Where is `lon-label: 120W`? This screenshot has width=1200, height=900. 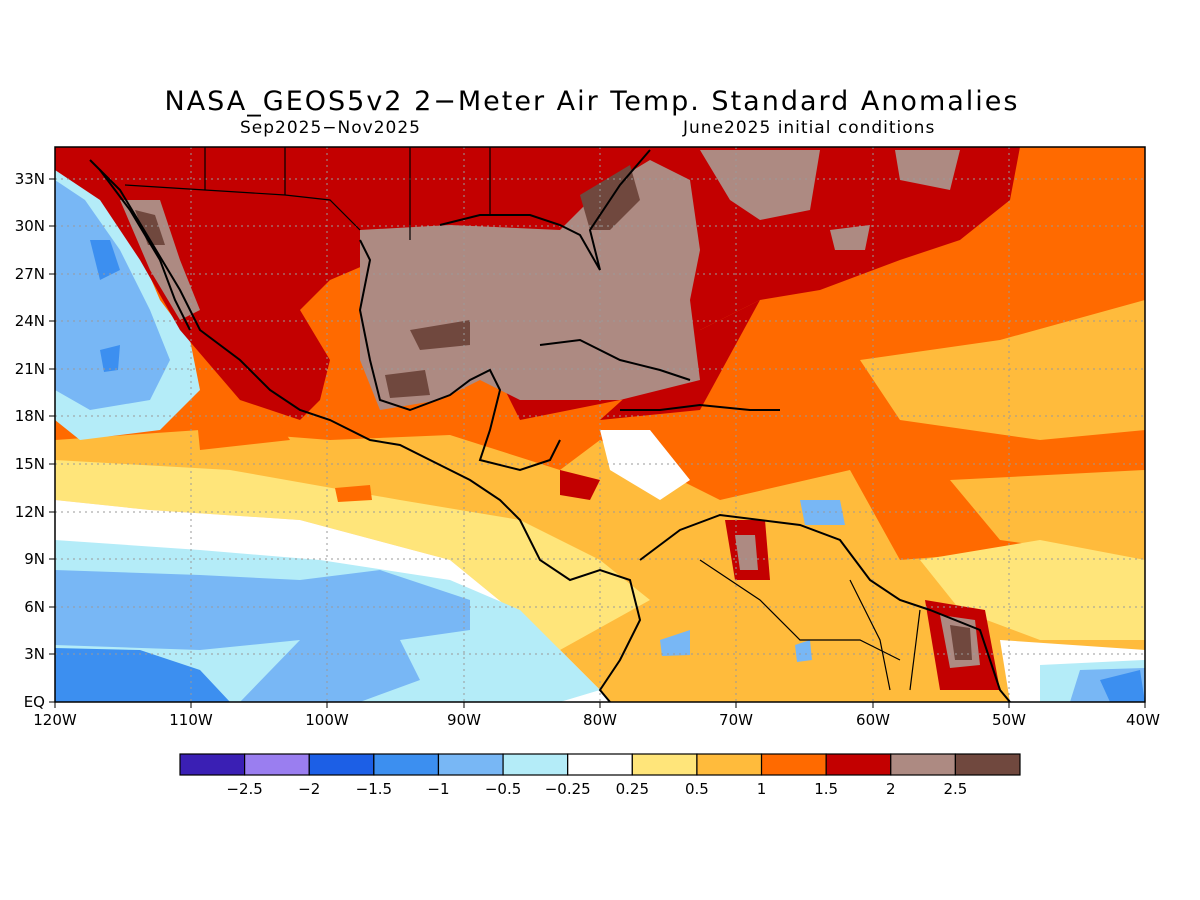
lon-label: 120W is located at coordinates (55, 720).